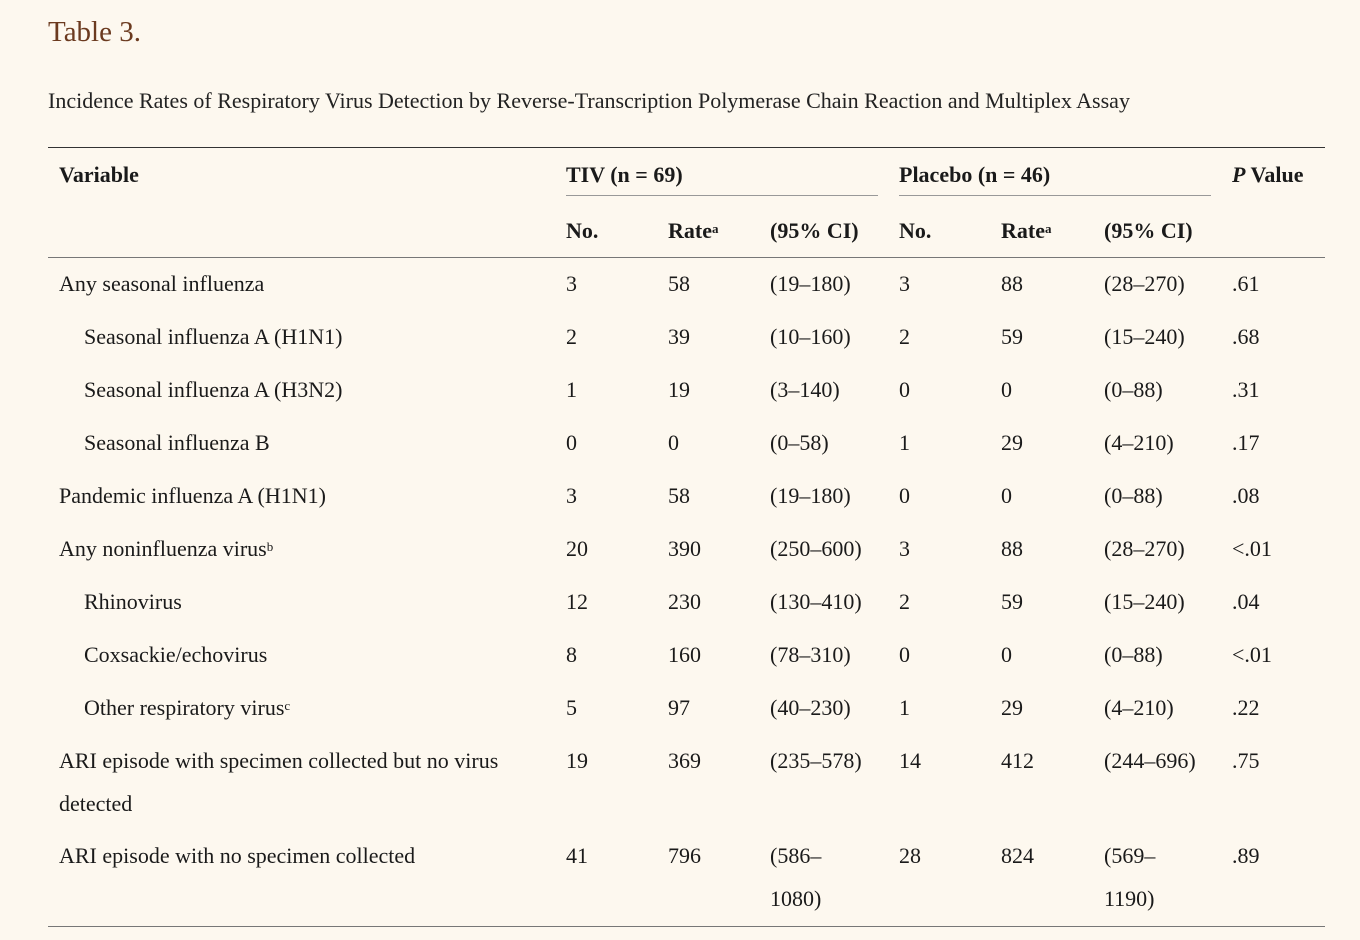 Image resolution: width=1360 pixels, height=940 pixels. I want to click on tiv-no-cell: 5, so click(571, 707).